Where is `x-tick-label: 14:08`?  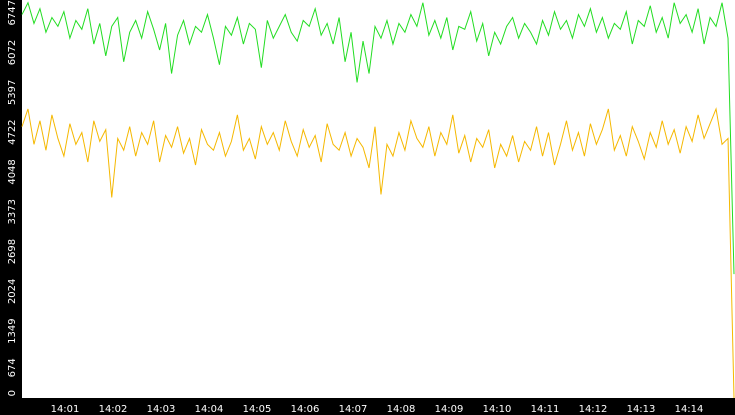
x-tick-label: 14:08 is located at coordinates (401, 409).